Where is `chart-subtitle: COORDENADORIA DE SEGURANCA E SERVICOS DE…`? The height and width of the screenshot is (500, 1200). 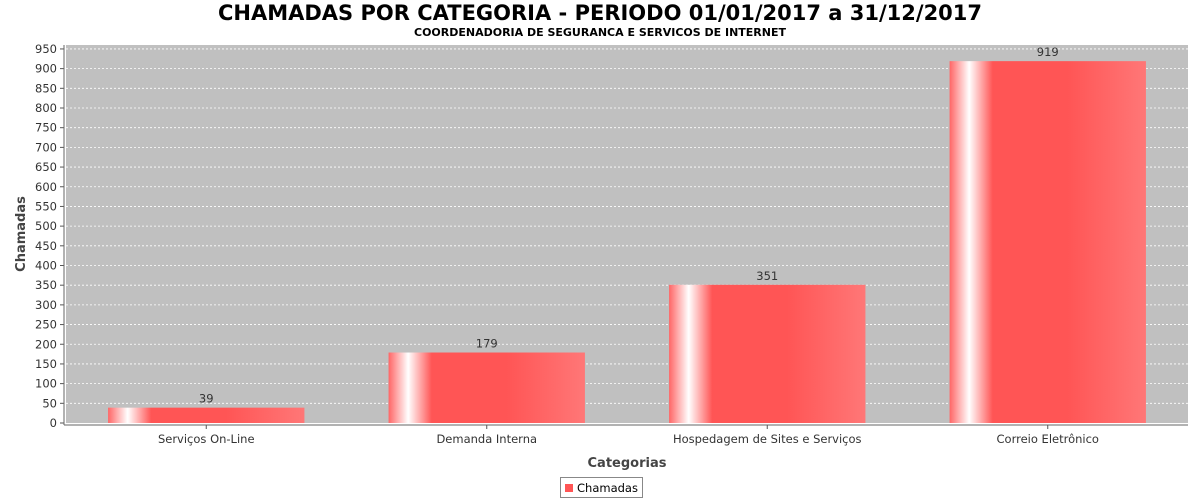 chart-subtitle: COORDENADORIA DE SEGURANCA E SERVICOS DE… is located at coordinates (600, 32).